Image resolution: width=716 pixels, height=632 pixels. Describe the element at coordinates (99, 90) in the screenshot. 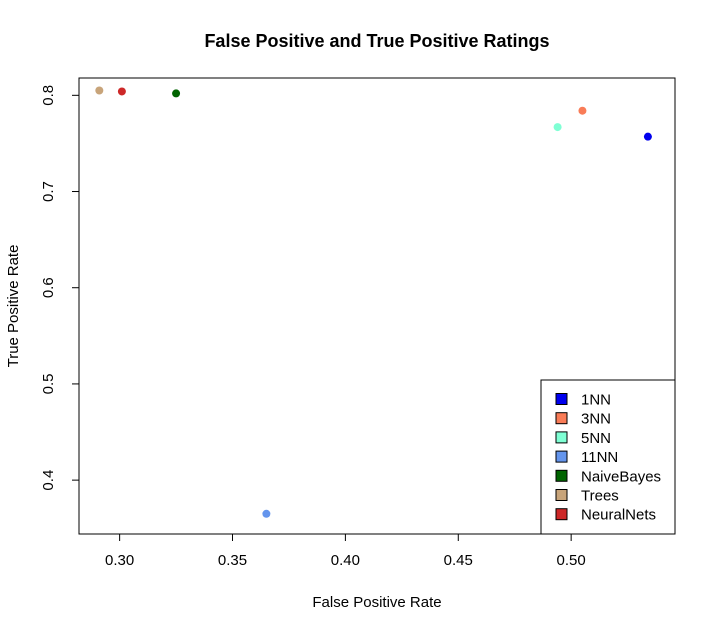

I see `data-point-trees` at that location.